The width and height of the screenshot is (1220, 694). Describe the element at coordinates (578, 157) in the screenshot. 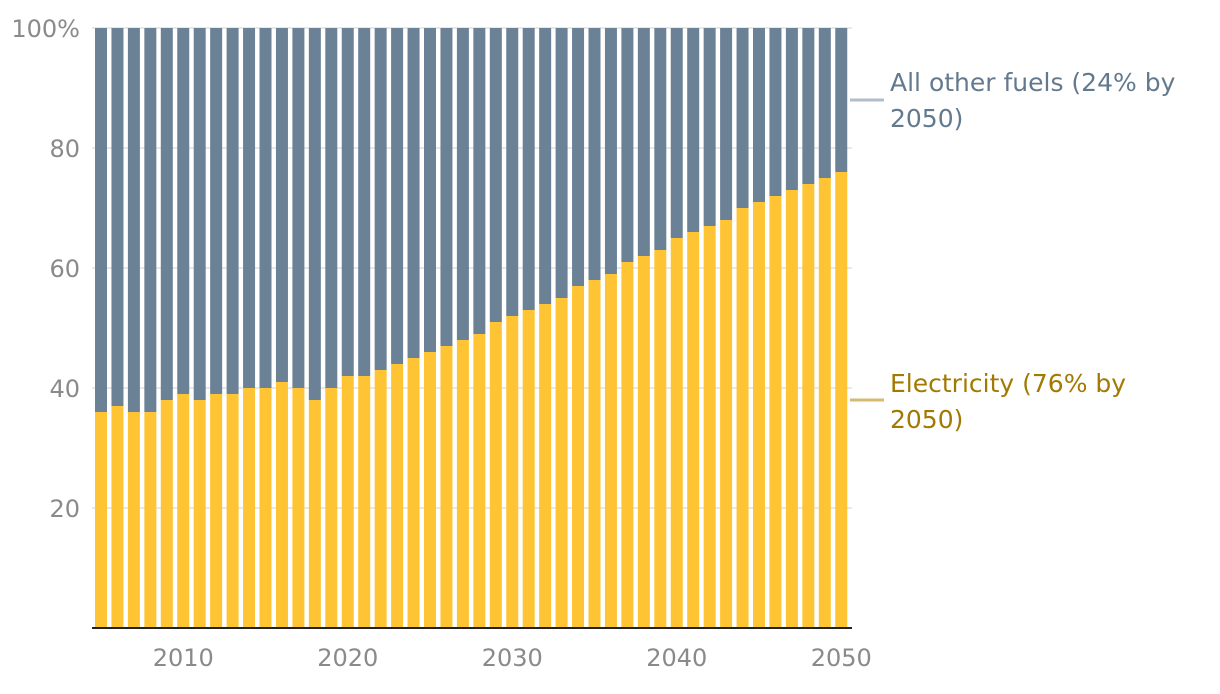

I see `bar-all-other-fuels-2034` at that location.